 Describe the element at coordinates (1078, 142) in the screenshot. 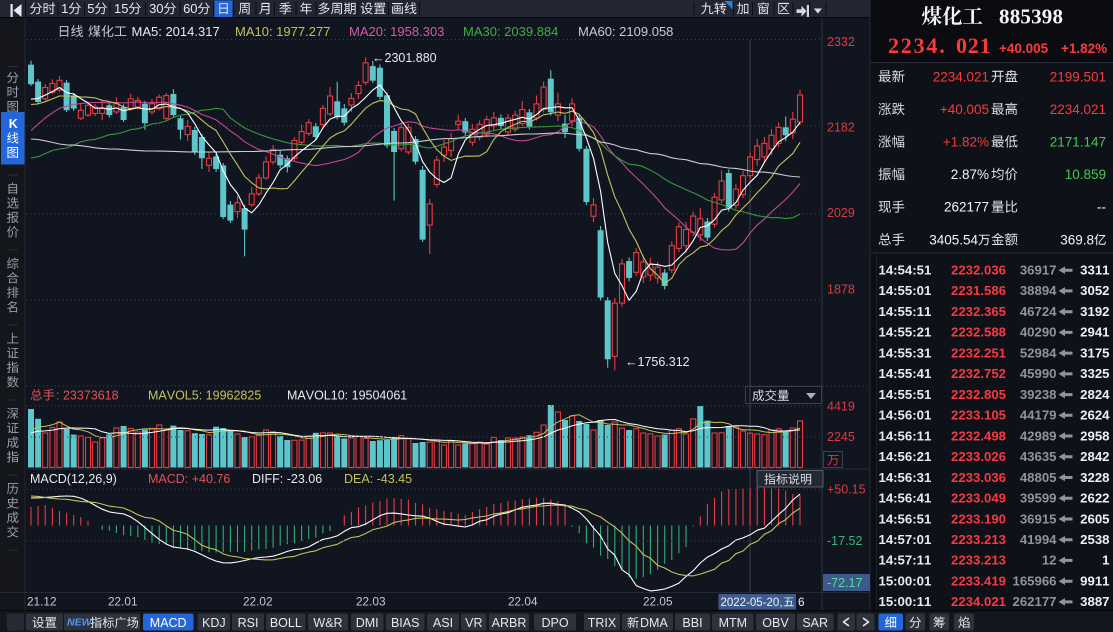

I see `svg-text: 2171.147` at that location.